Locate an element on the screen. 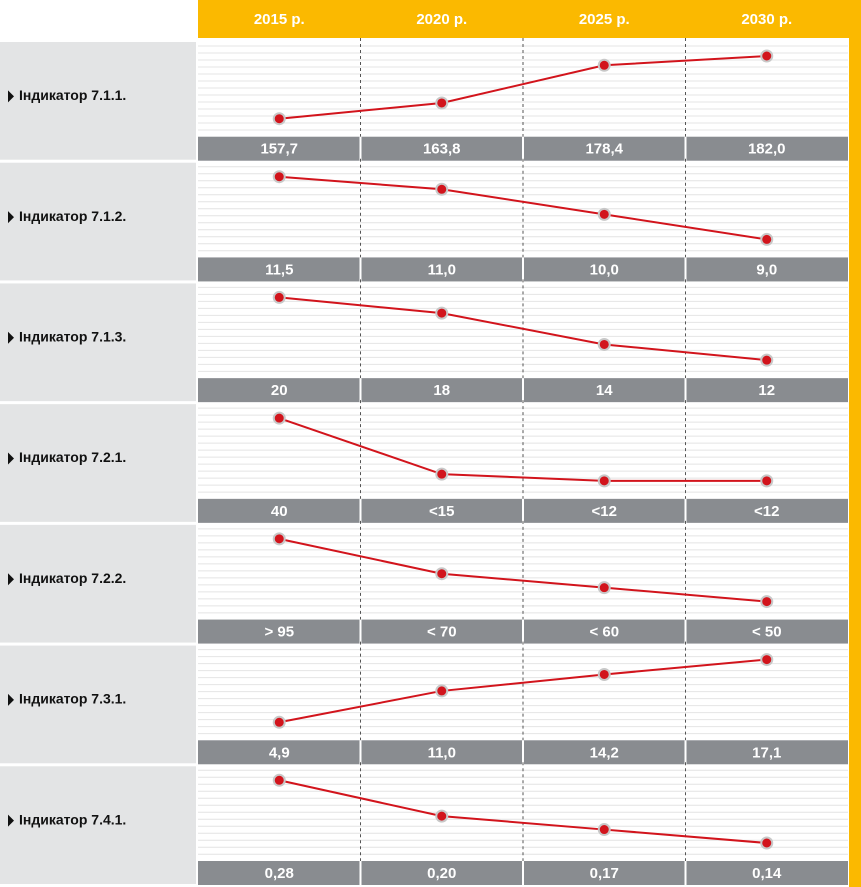 This screenshot has height=887, width=861. value-label: 12 is located at coordinates (766, 390).